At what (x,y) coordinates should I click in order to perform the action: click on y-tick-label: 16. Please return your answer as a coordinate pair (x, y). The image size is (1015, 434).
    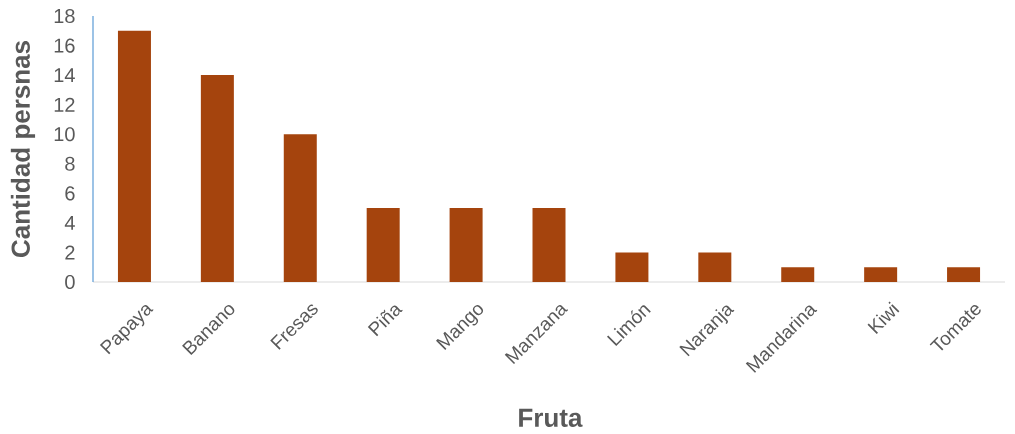
    Looking at the image, I should click on (64, 45).